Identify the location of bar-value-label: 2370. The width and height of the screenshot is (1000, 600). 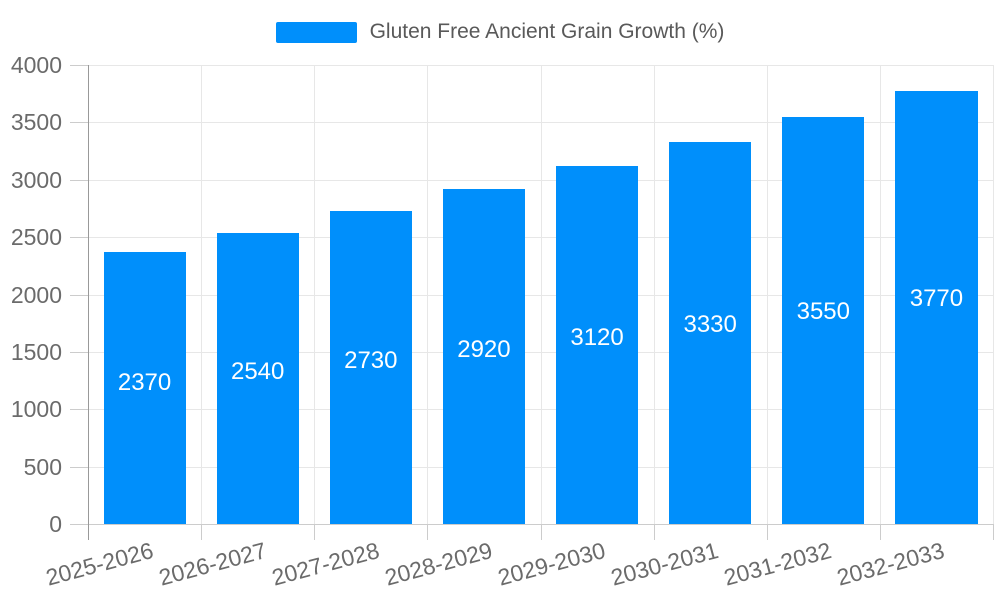
(144, 382).